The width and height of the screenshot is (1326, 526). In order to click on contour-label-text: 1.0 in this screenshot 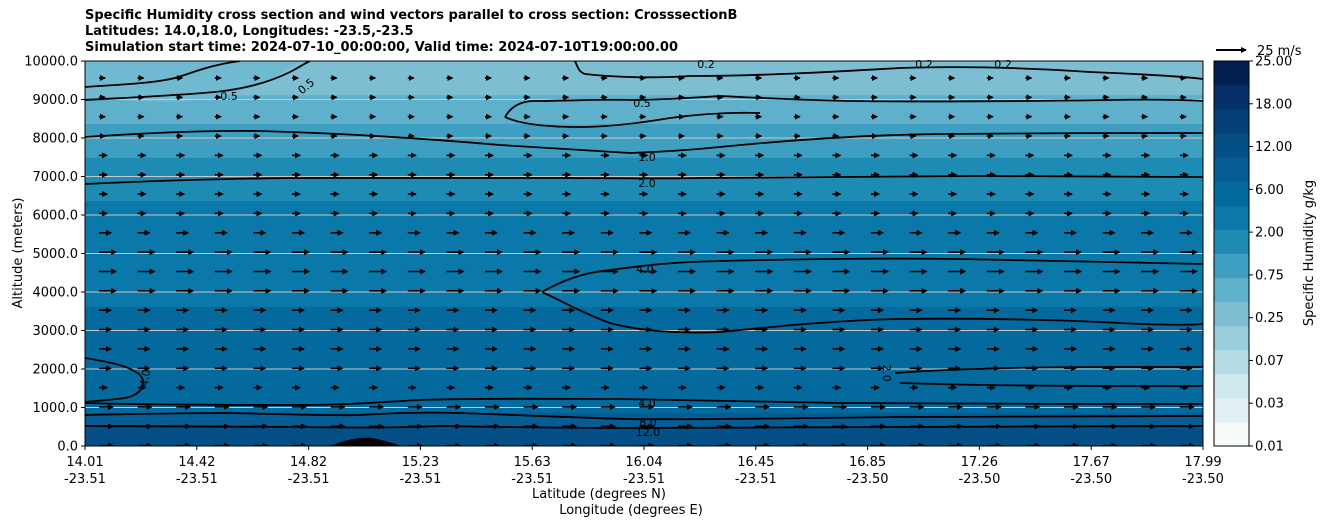, I will do `click(647, 157)`.